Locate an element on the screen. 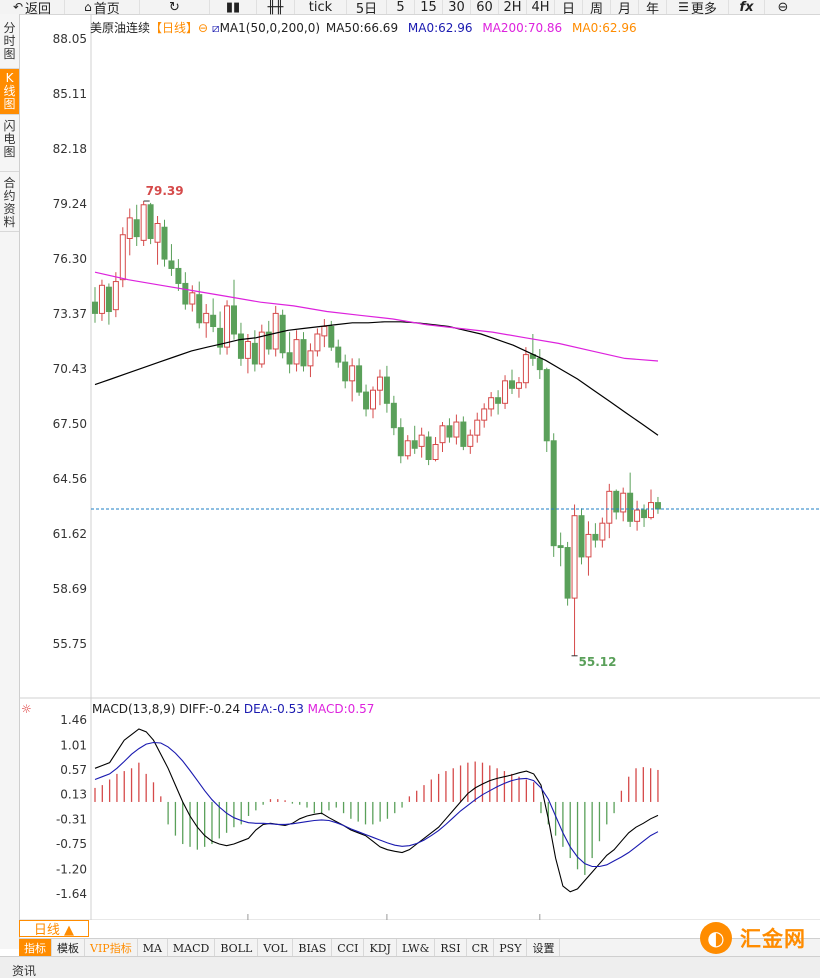 This screenshot has height=979, width=820. candle-type-button: ╫╫ is located at coordinates (276, 7).